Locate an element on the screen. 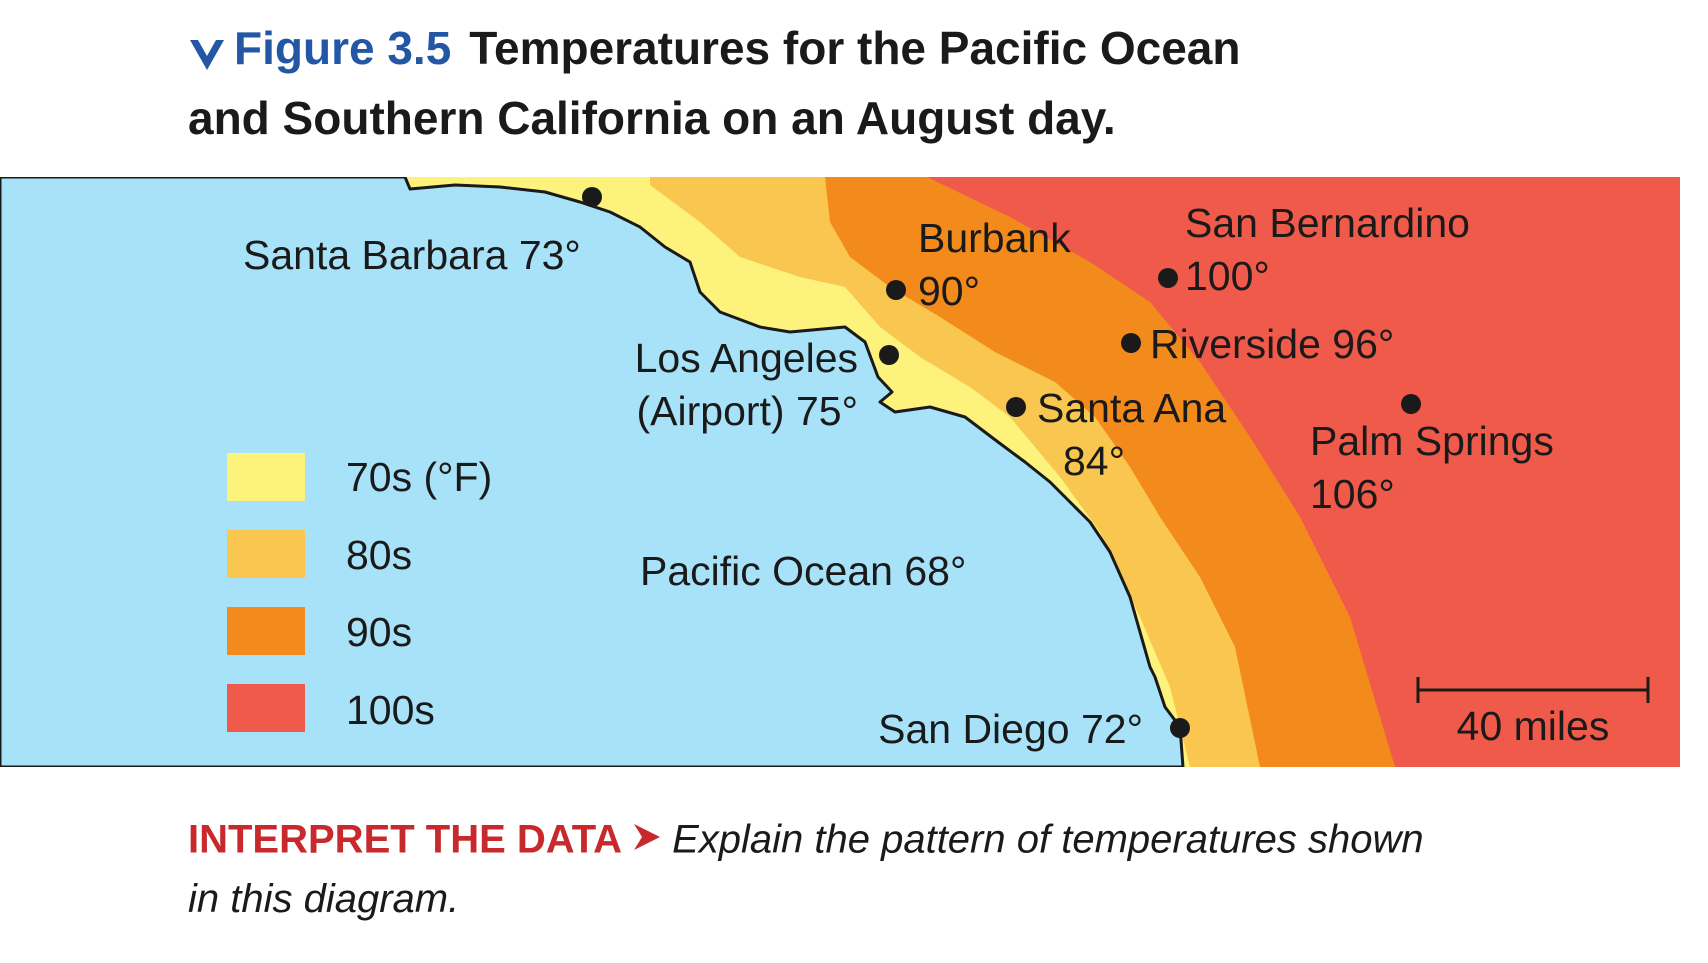  label-san-bernardino-name: San Bernardino is located at coordinates (1327, 223).